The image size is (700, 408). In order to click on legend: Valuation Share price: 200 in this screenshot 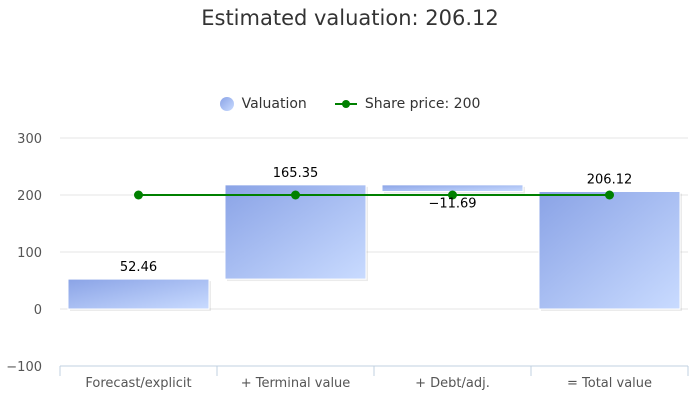, I will do `click(350, 104)`.